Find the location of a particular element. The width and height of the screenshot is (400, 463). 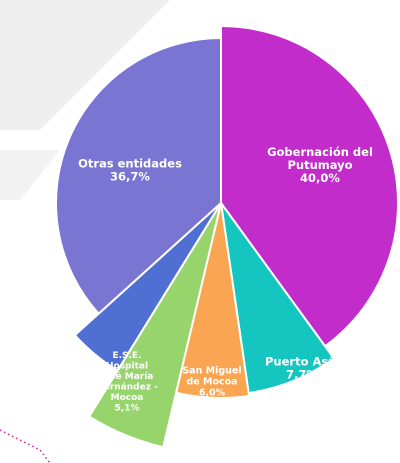

slice-label-2: Puerto Asís 7,7% is located at coordinates (302, 368).